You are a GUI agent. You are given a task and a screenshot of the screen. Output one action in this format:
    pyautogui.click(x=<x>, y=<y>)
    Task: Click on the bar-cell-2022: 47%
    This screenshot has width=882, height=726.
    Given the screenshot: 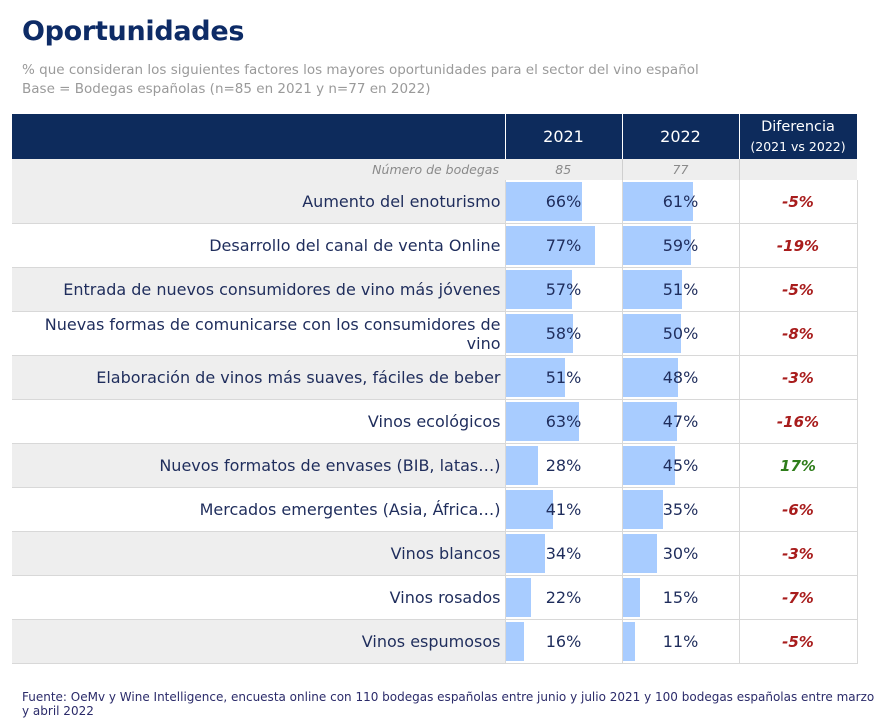 What is the action you would take?
    pyautogui.click(x=681, y=421)
    